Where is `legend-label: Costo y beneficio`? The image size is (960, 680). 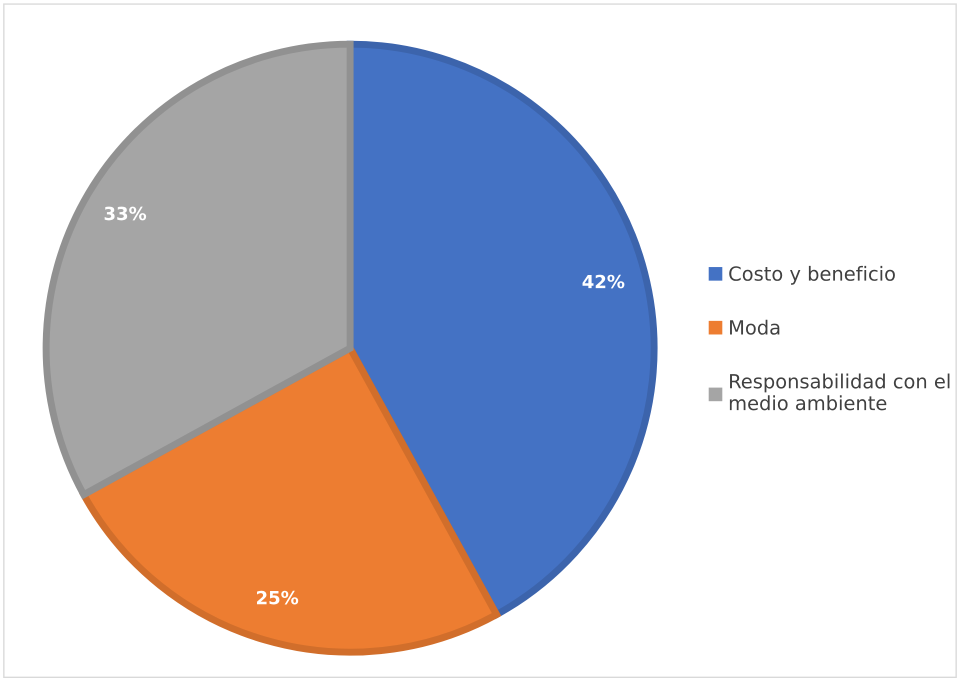 legend-label: Costo y beneficio is located at coordinates (812, 275).